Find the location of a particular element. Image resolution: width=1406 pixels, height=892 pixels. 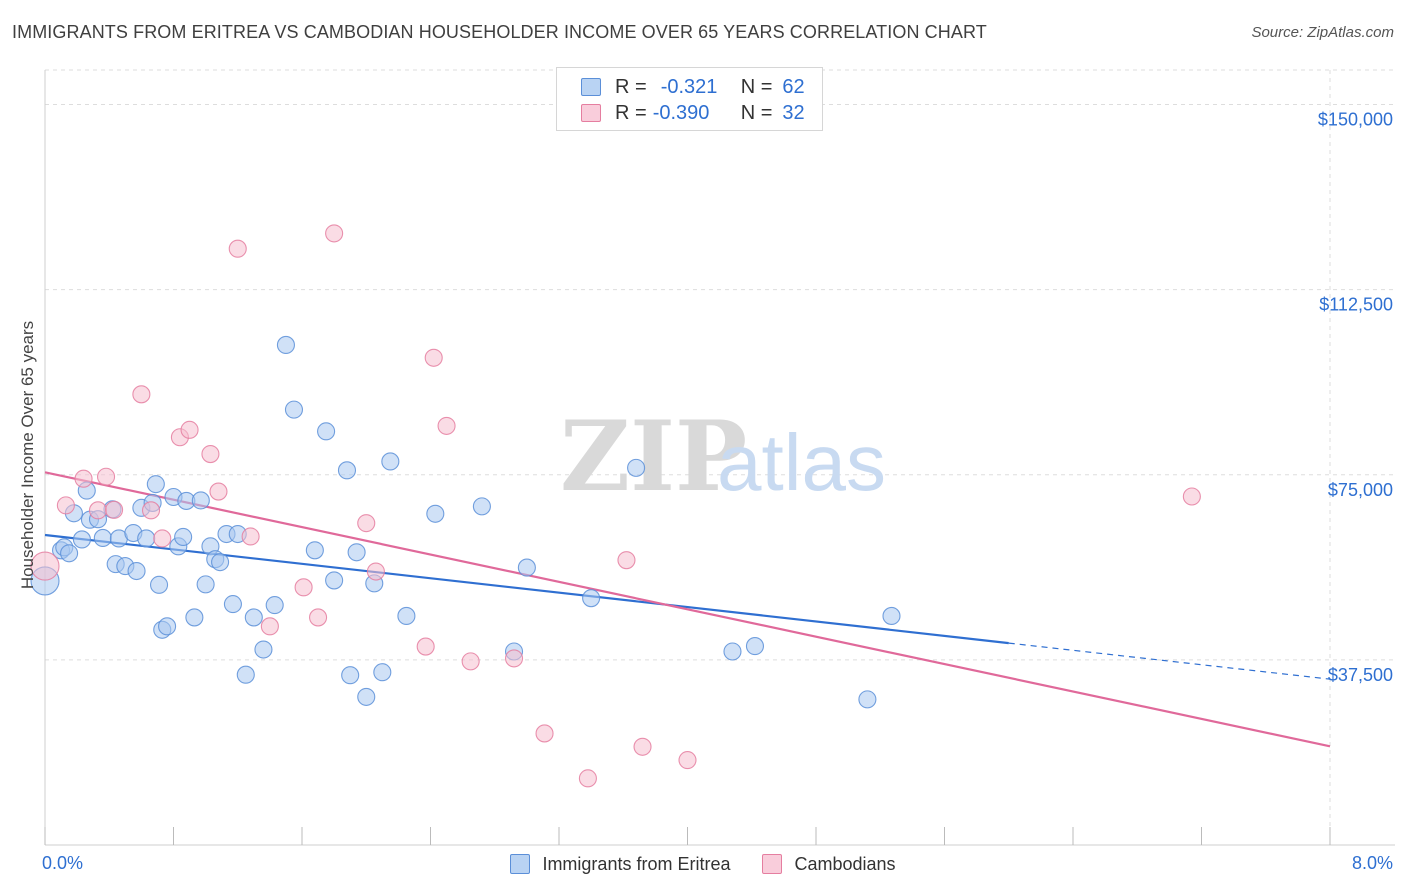

watermark-atlas: atlas is located at coordinates (801, 462).